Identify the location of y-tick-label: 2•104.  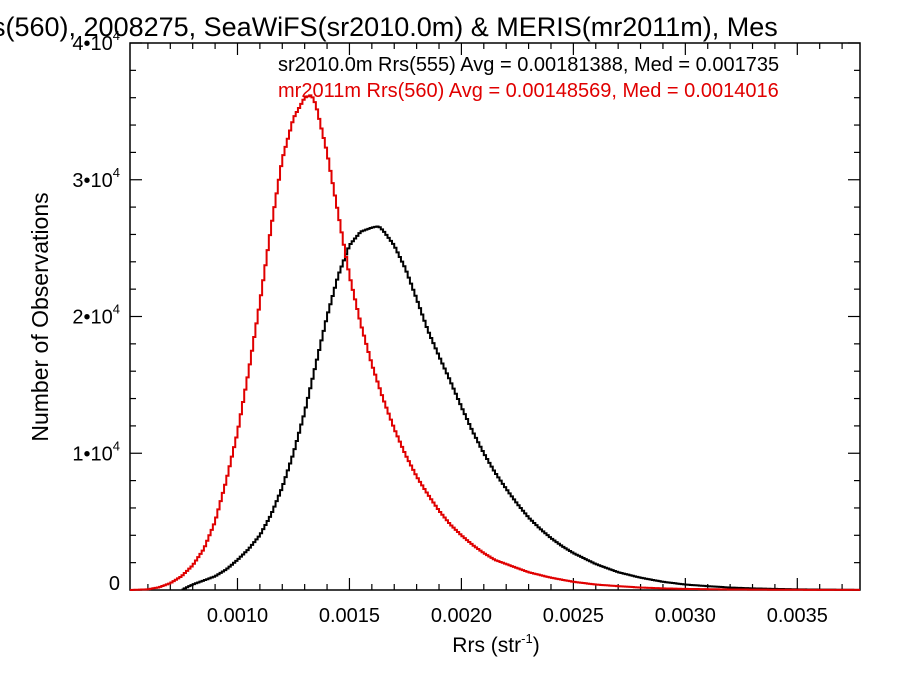
(96, 315).